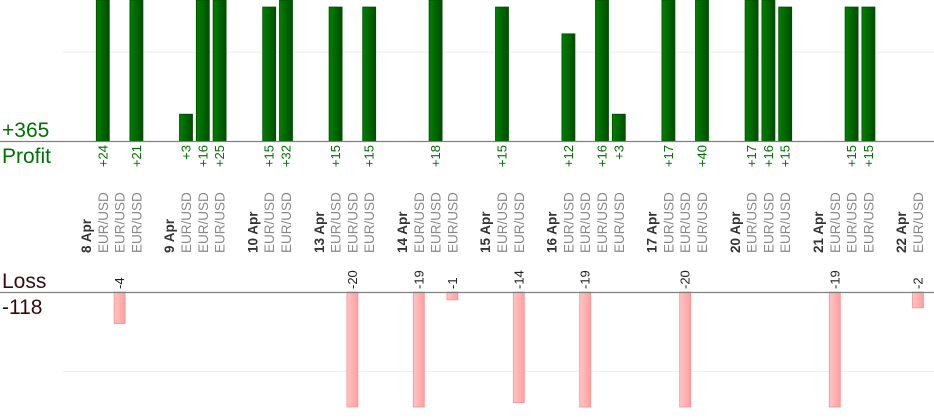  I want to click on profit-total: +365, so click(26, 130).